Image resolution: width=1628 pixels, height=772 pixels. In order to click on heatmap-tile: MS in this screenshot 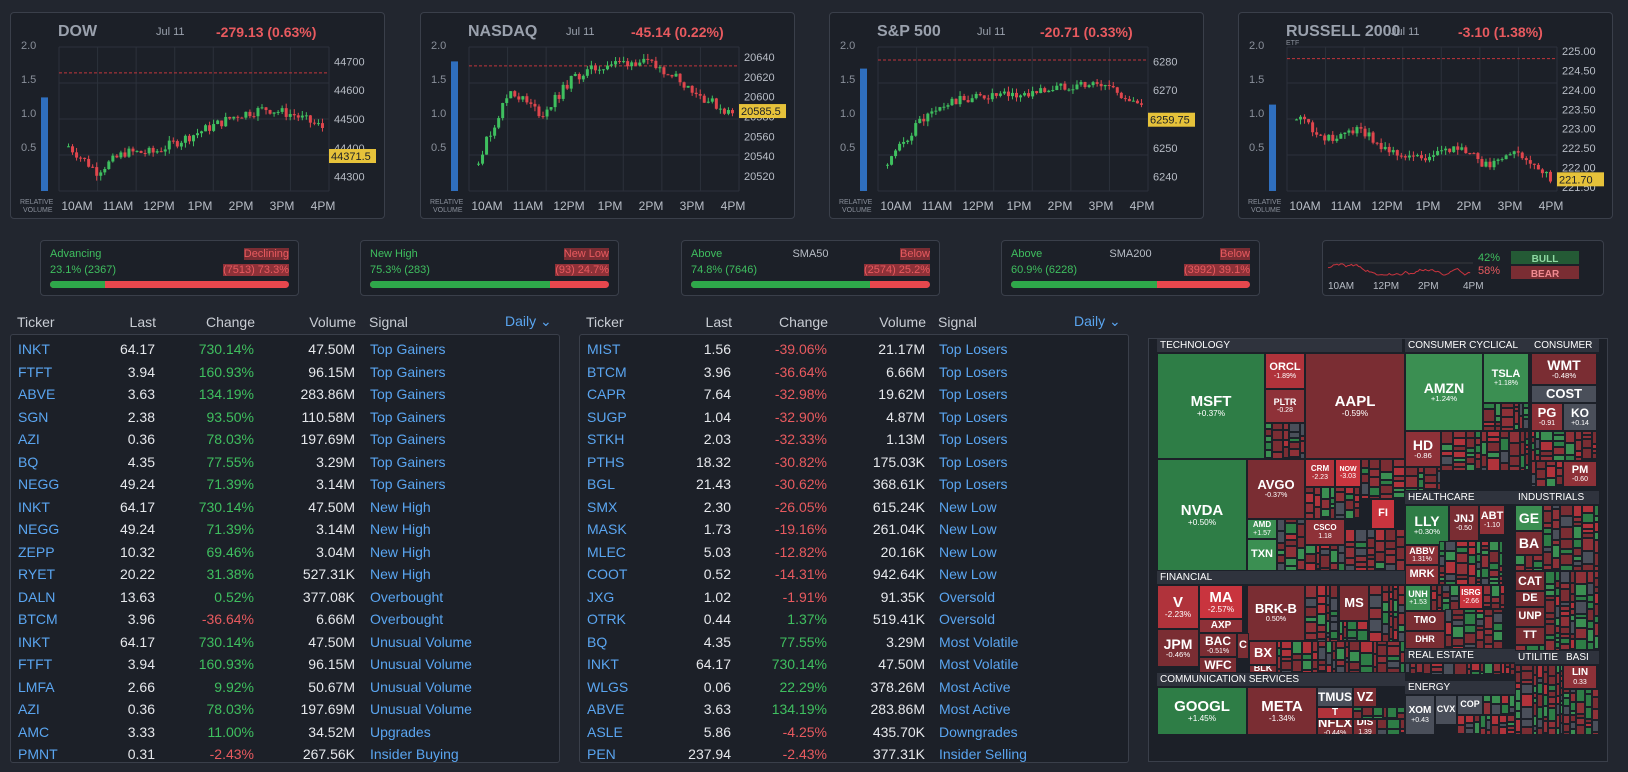, I will do `click(1354, 603)`.